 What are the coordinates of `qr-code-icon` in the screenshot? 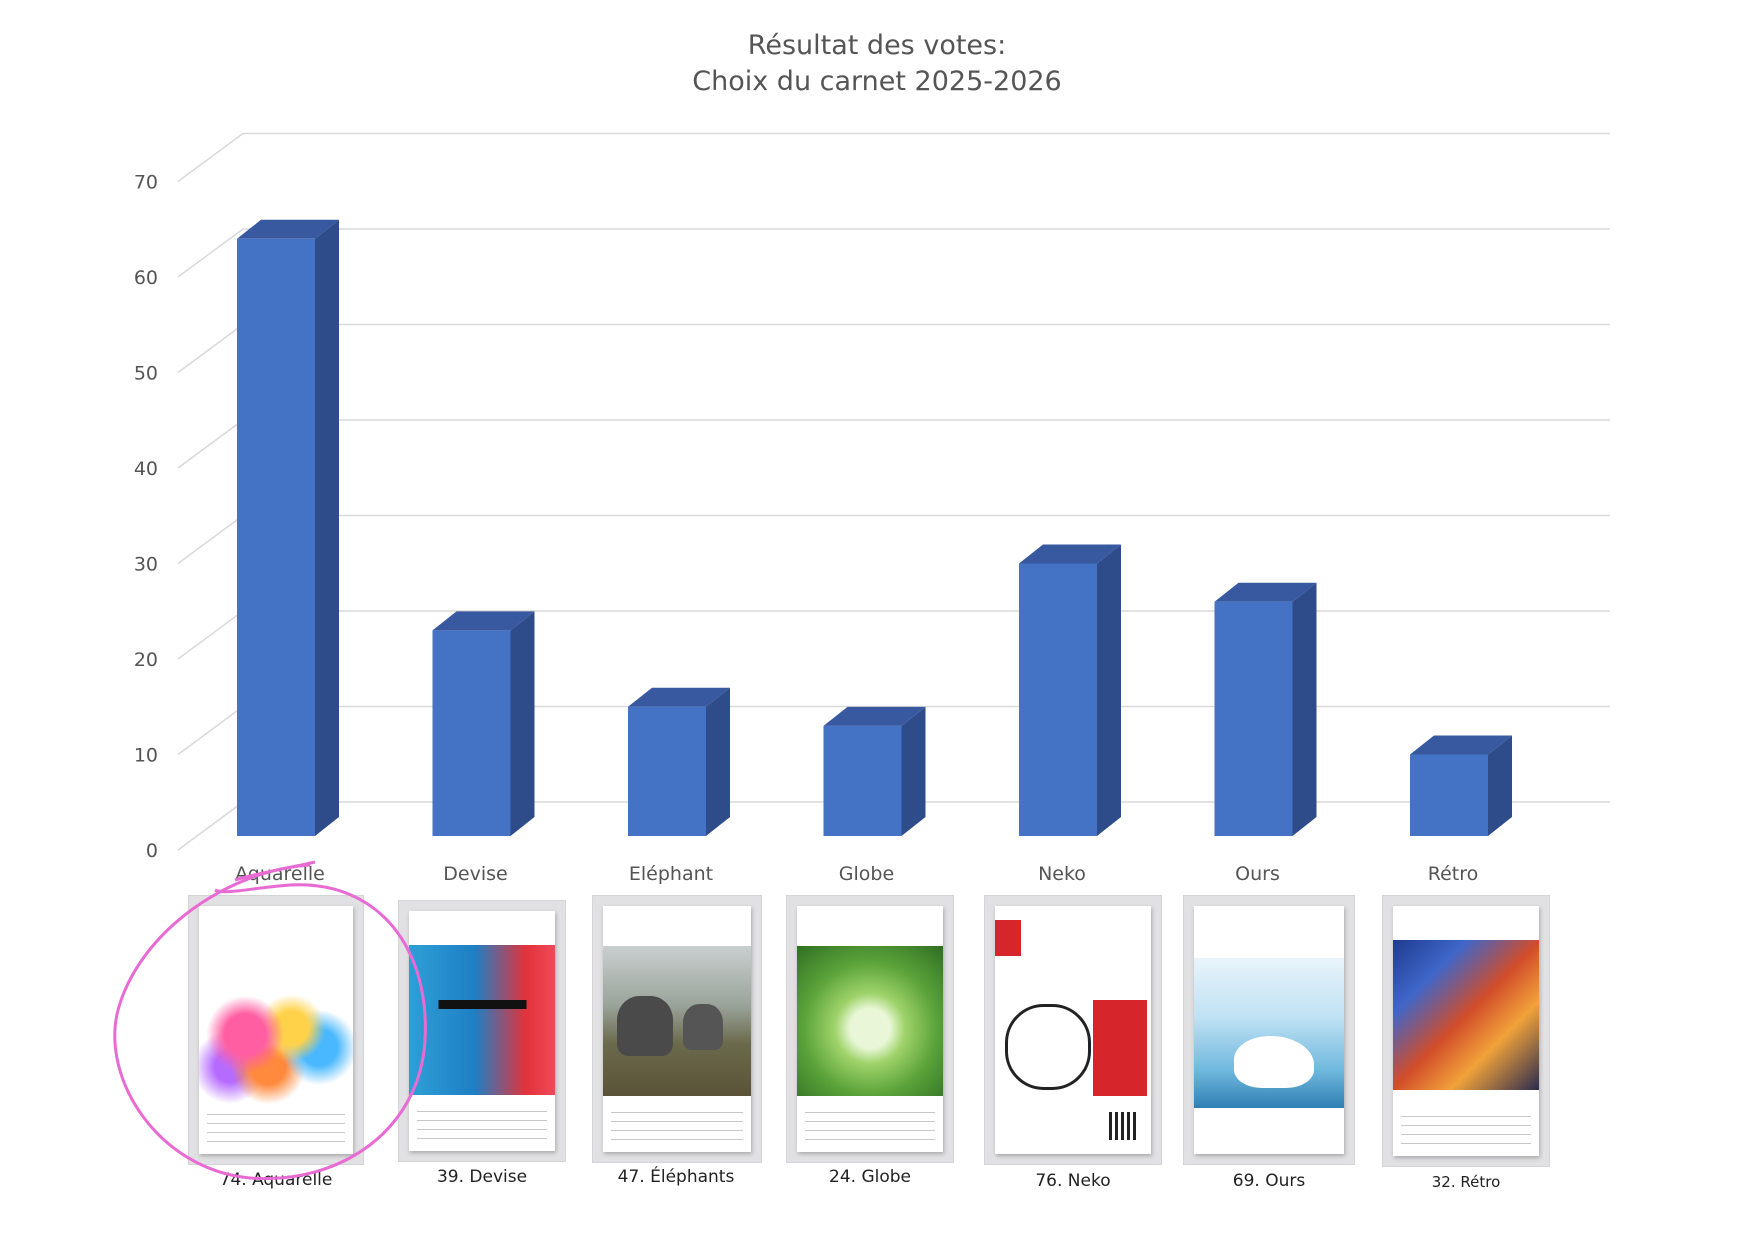 It's located at (1123, 1126).